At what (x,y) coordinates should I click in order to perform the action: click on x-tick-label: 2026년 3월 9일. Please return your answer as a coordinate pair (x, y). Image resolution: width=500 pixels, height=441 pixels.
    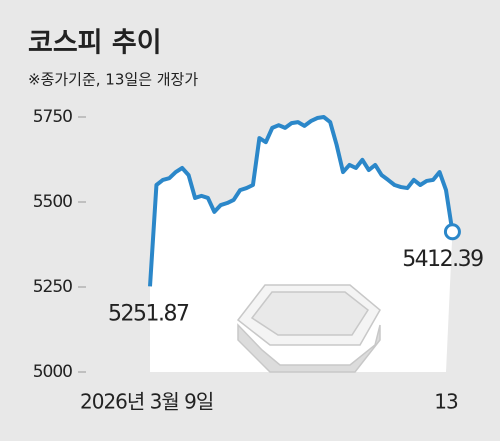
    Looking at the image, I should click on (146, 402).